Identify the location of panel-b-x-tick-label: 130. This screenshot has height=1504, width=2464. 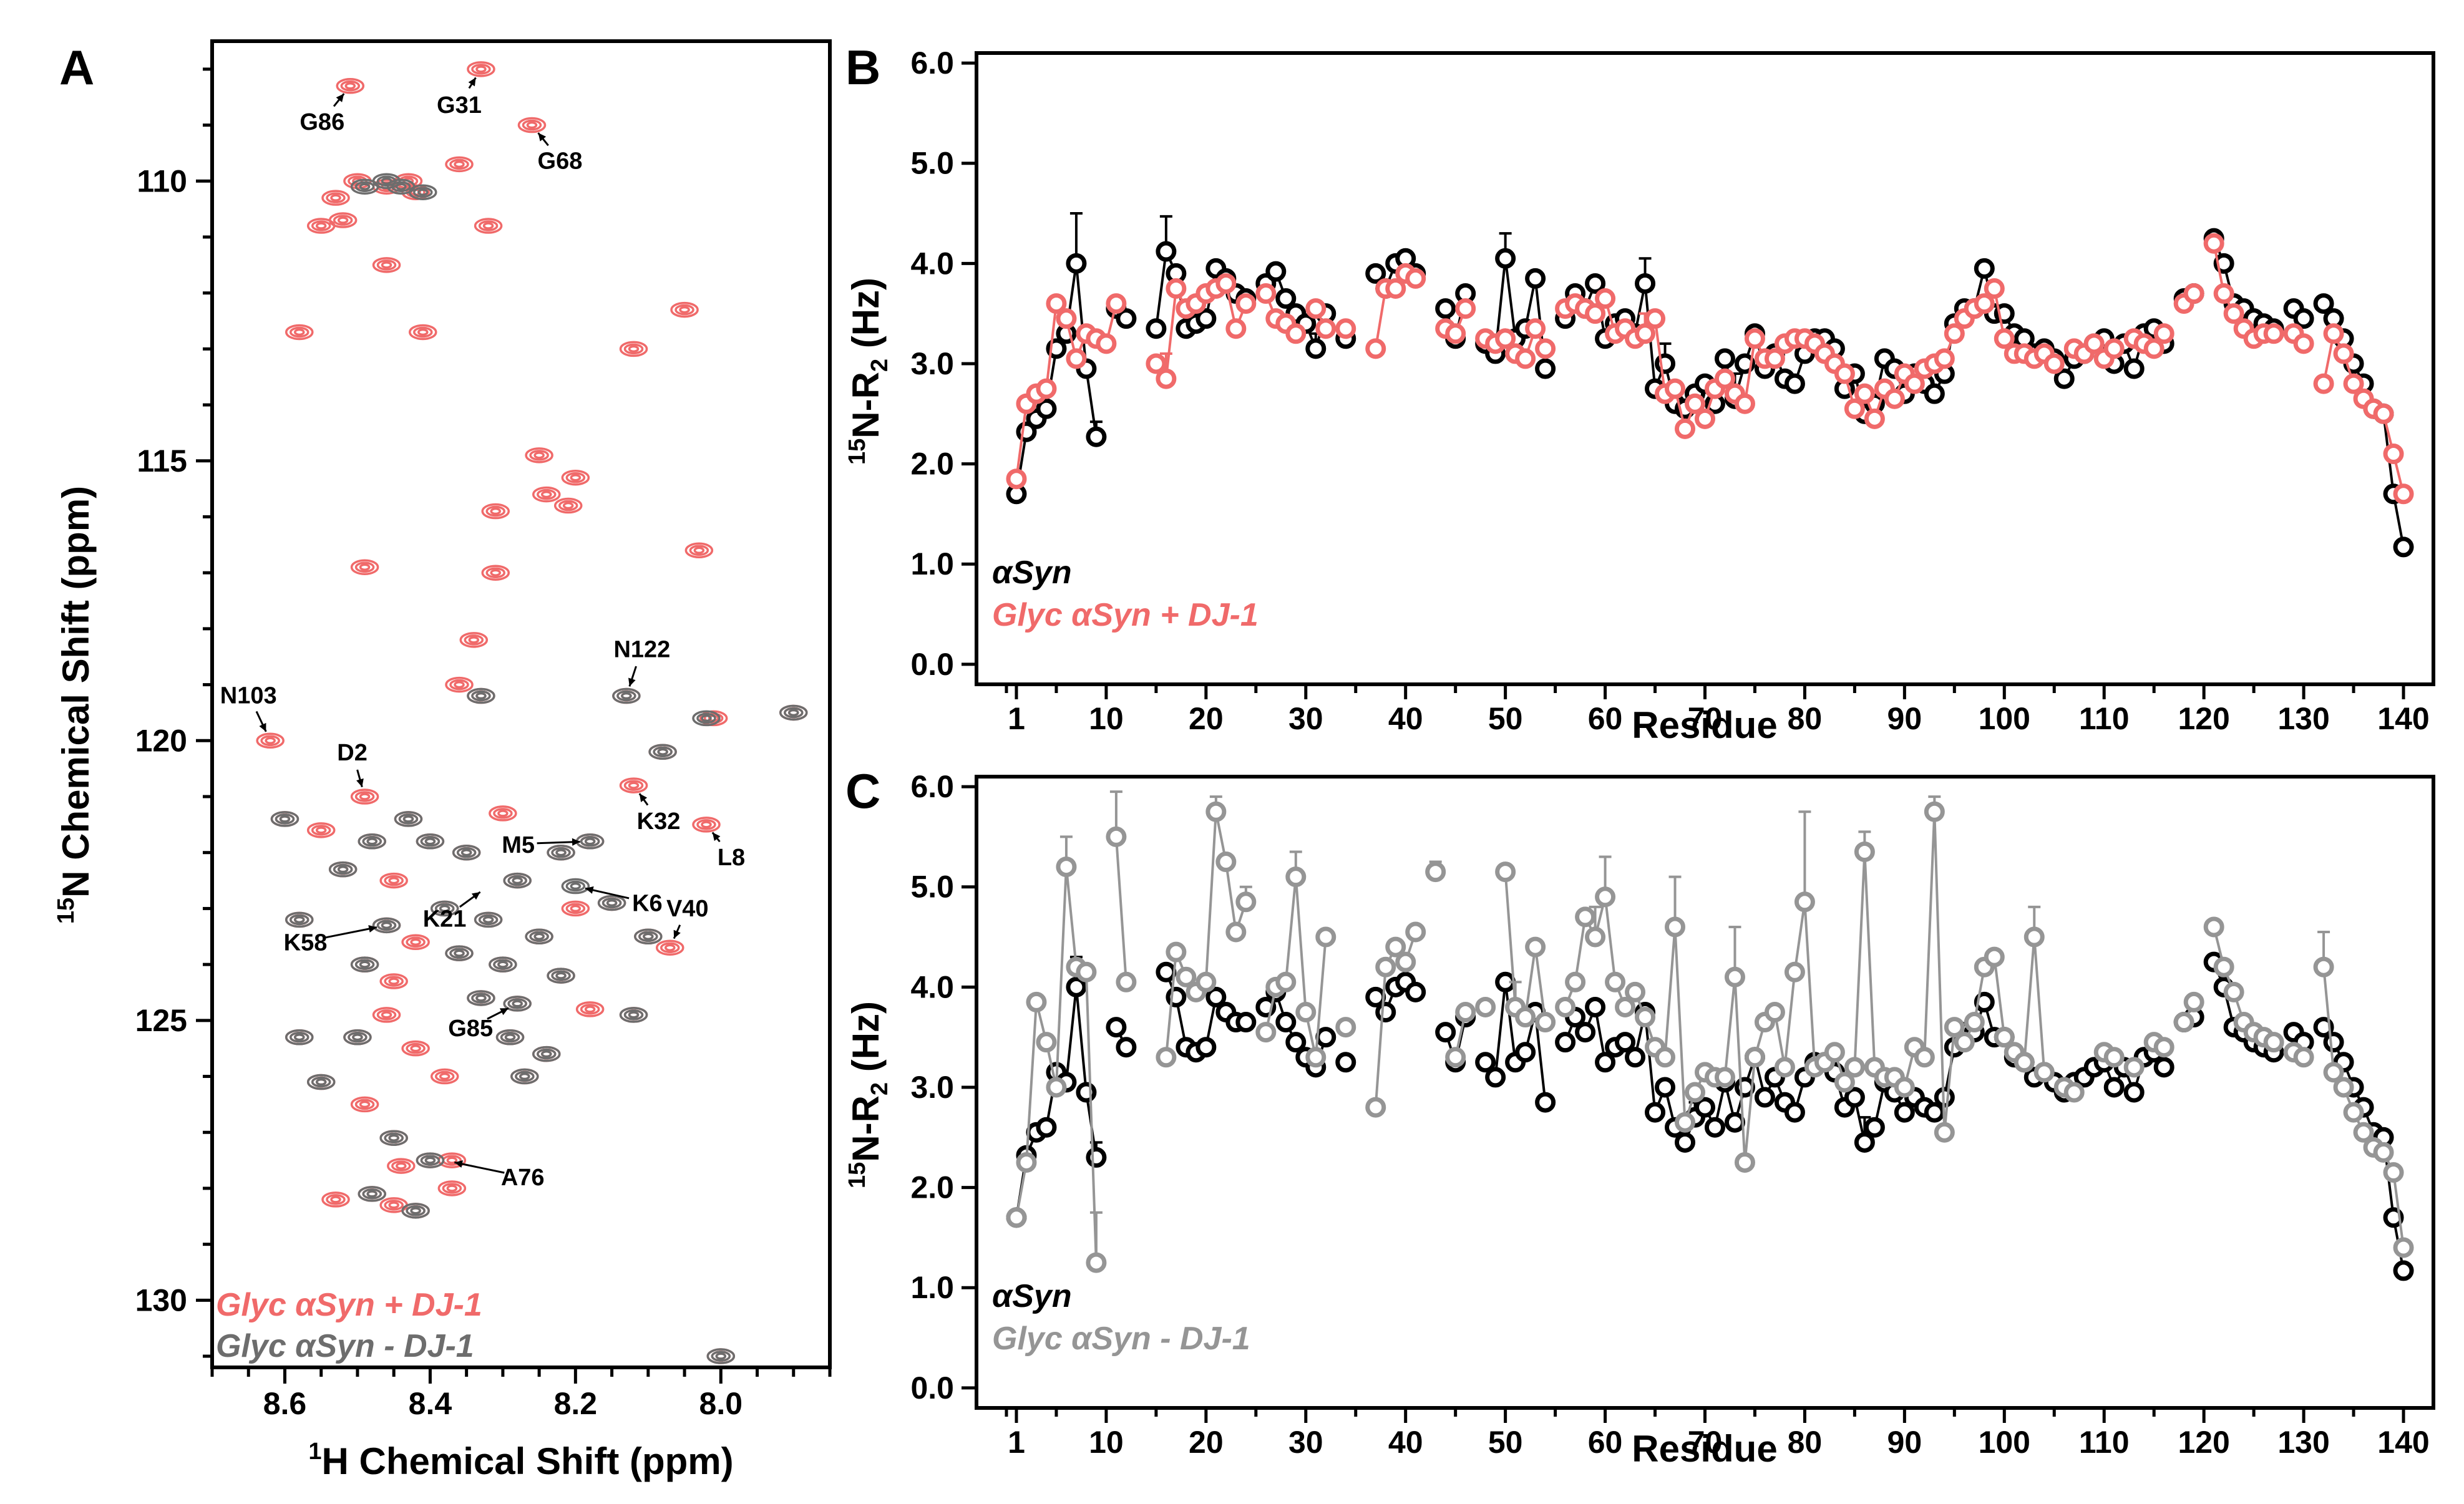
(2303, 718).